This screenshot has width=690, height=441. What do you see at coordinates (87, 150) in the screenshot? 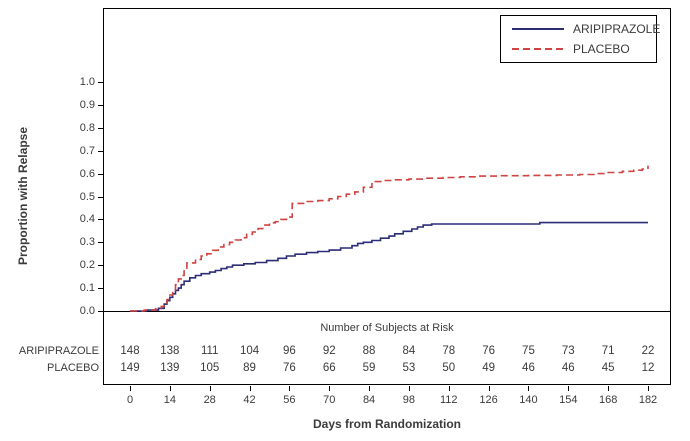
I see `y-tick-label: 0.7` at bounding box center [87, 150].